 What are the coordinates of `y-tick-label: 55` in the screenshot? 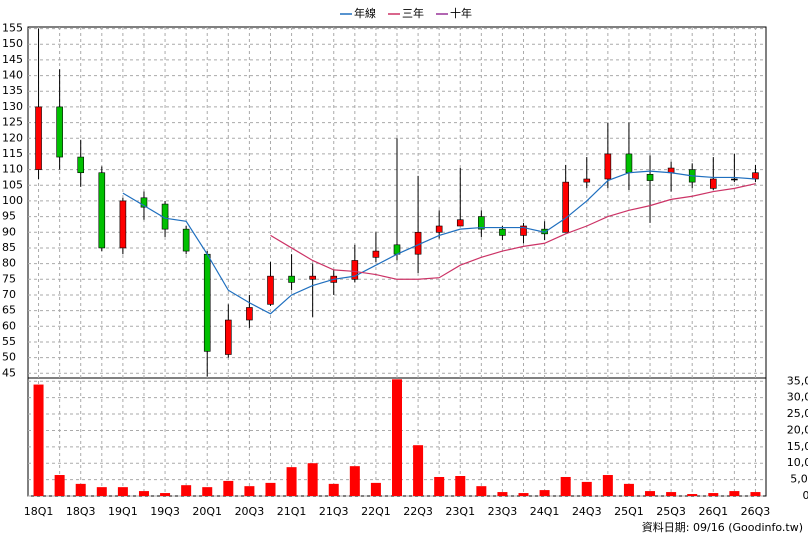 It's located at (9, 341).